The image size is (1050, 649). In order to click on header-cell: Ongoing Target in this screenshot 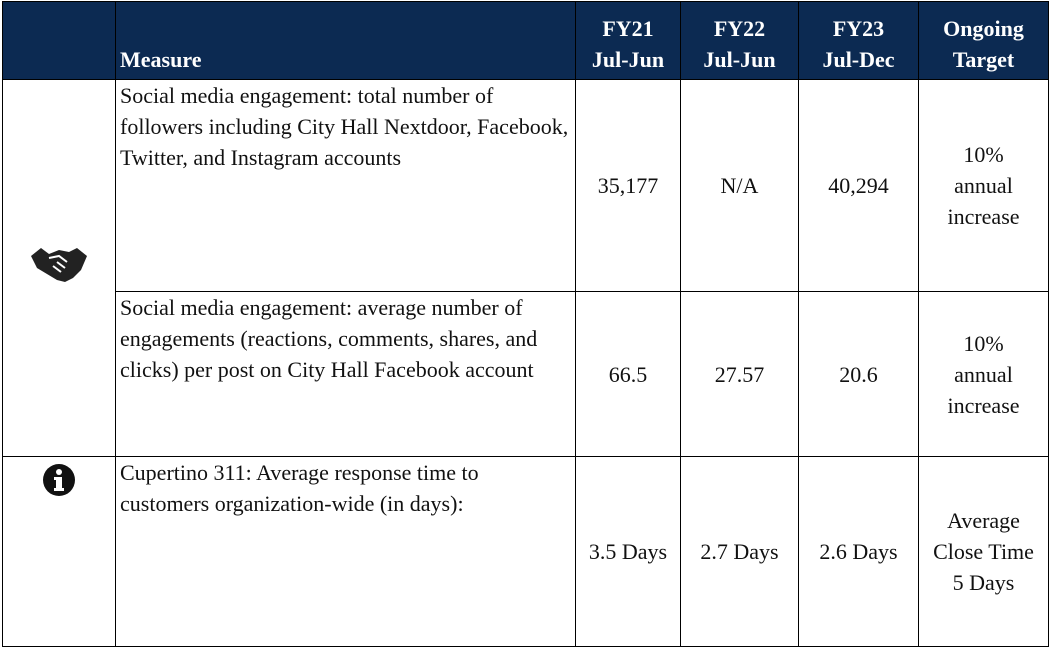, I will do `click(983, 40)`.